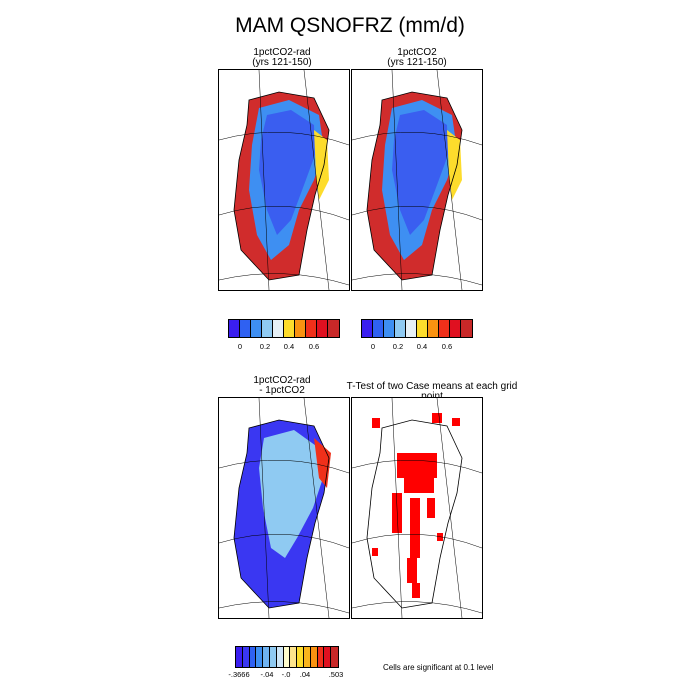 The image size is (700, 700). I want to click on figure-title: MAM QSNOFRZ (mm/d), so click(350, 25).